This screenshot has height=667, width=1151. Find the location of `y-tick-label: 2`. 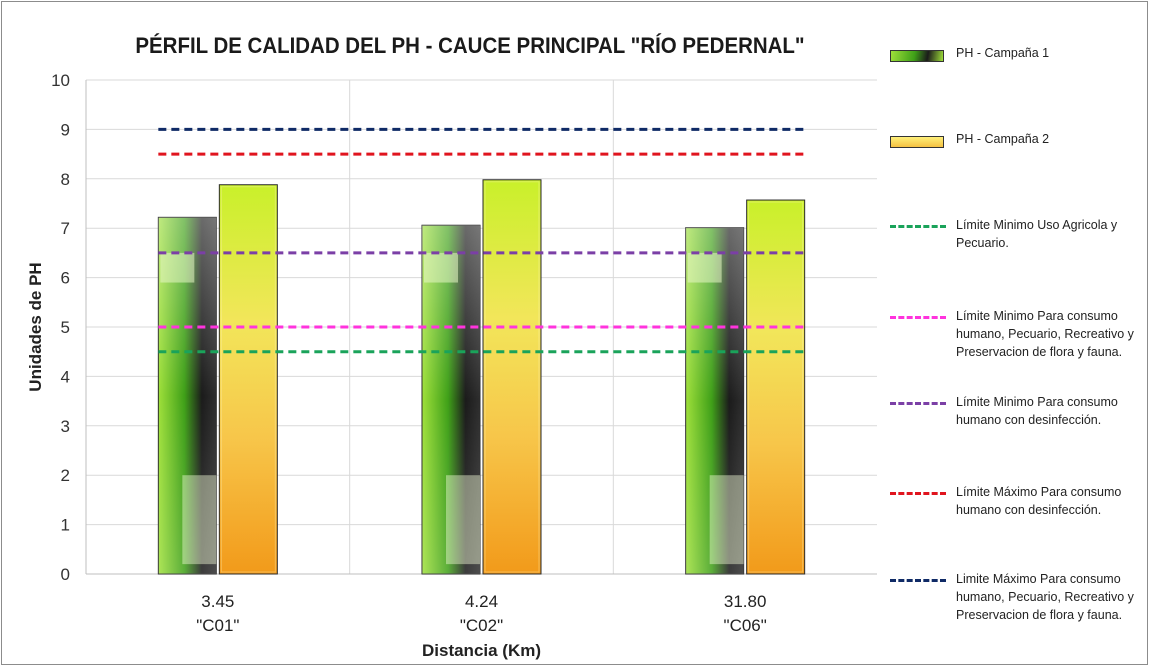

y-tick-label: 2 is located at coordinates (65, 475).